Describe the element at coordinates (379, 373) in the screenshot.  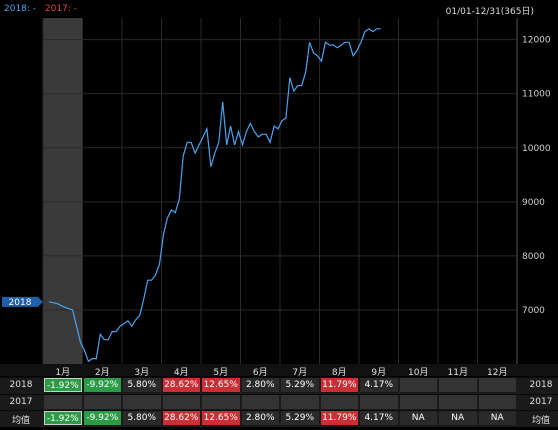
I see `month-label: 9月` at that location.